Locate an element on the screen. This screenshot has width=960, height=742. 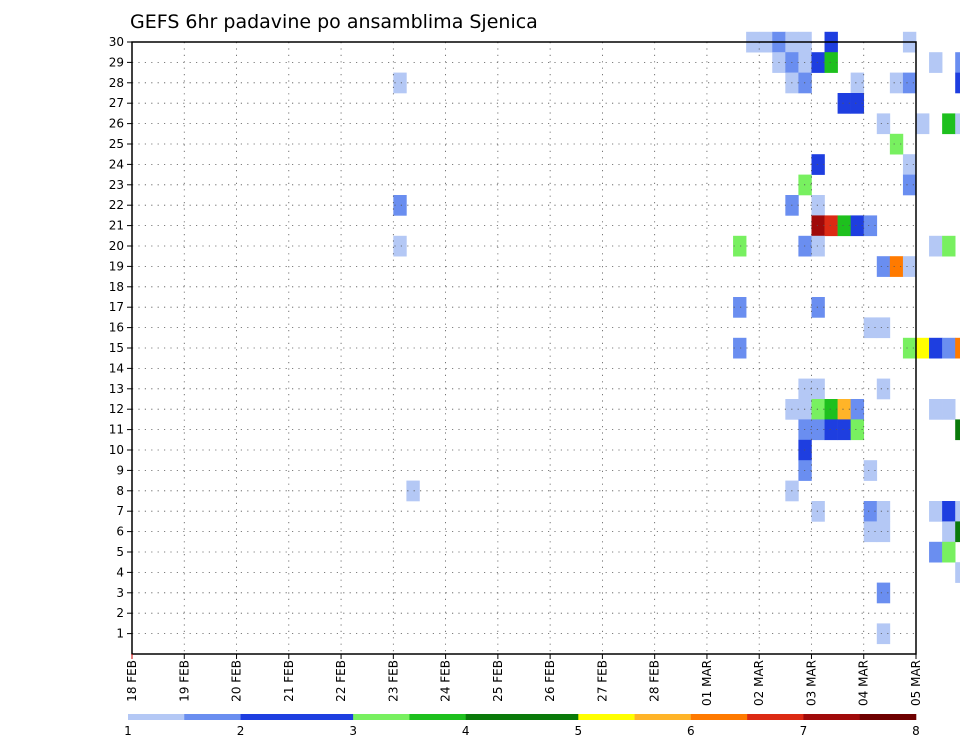
y-tick-label: 26 is located at coordinates (116, 124).